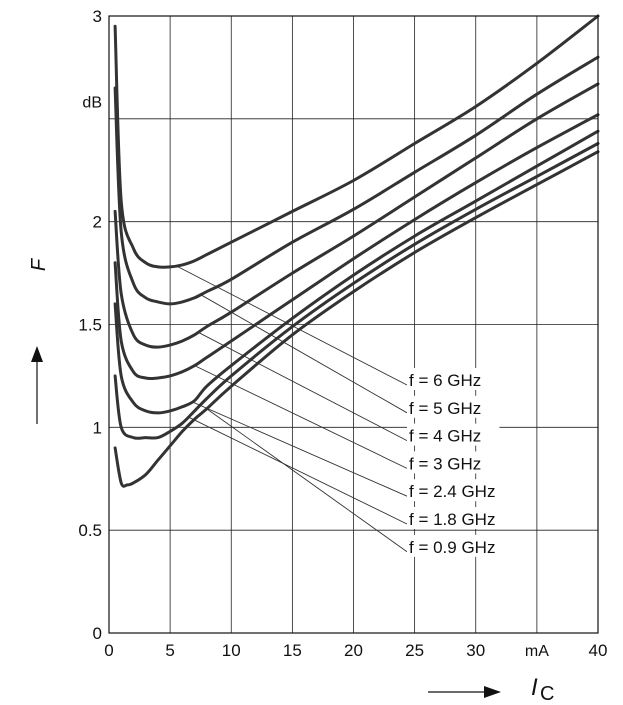 The image size is (623, 705). Describe the element at coordinates (445, 463) in the screenshot. I see `series-label: f = 3 GHz` at that location.